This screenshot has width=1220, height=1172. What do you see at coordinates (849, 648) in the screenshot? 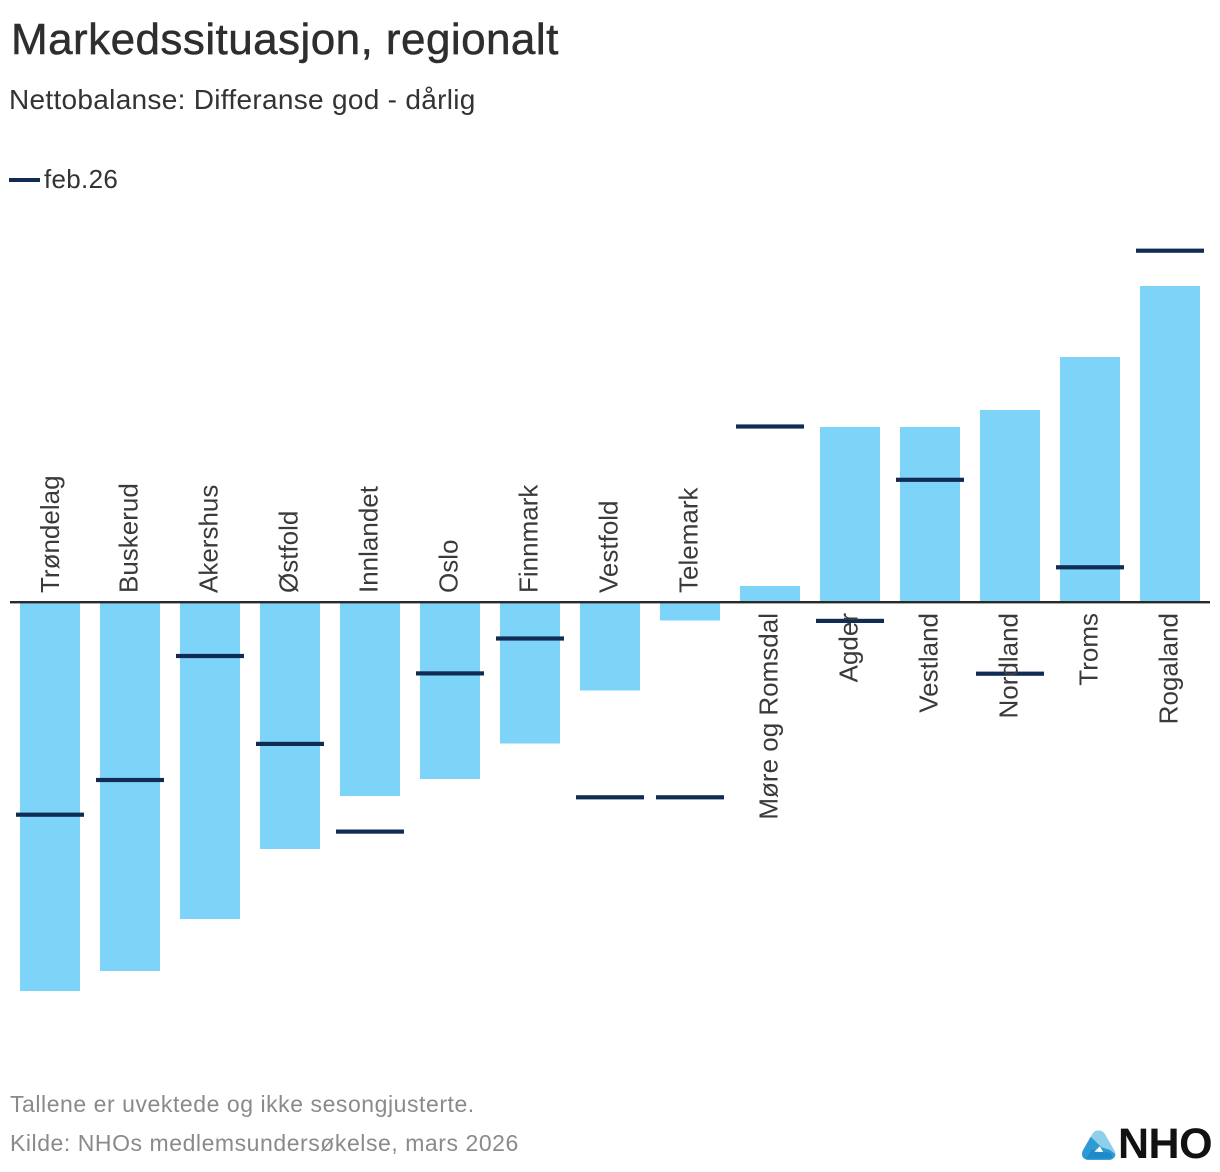
I see `svg-text: Agder` at bounding box center [849, 648].